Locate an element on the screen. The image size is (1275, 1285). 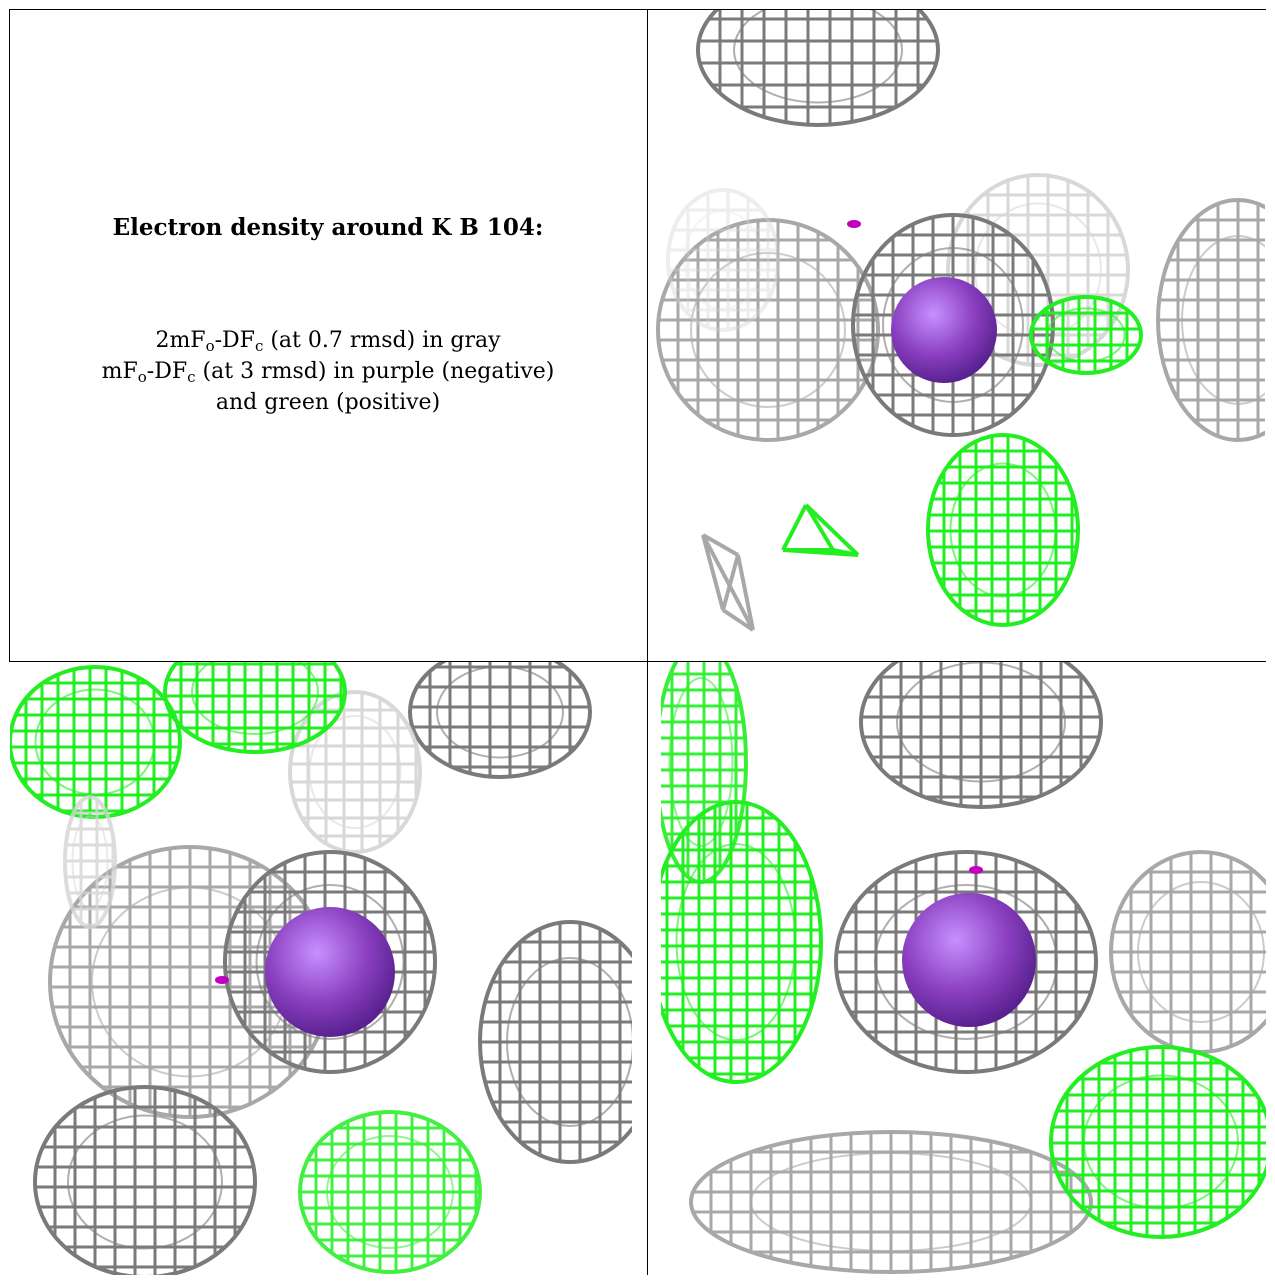
gray-mesh-left is located at coordinates (768, 330).